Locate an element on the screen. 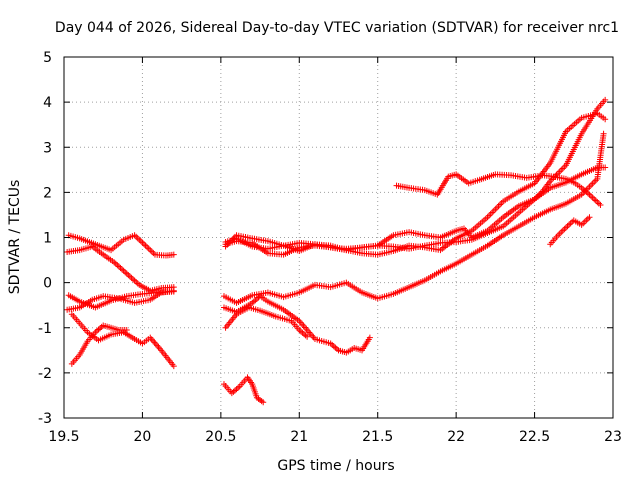 This screenshot has width=640, height=480. x-tick-label: 21 is located at coordinates (299, 437).